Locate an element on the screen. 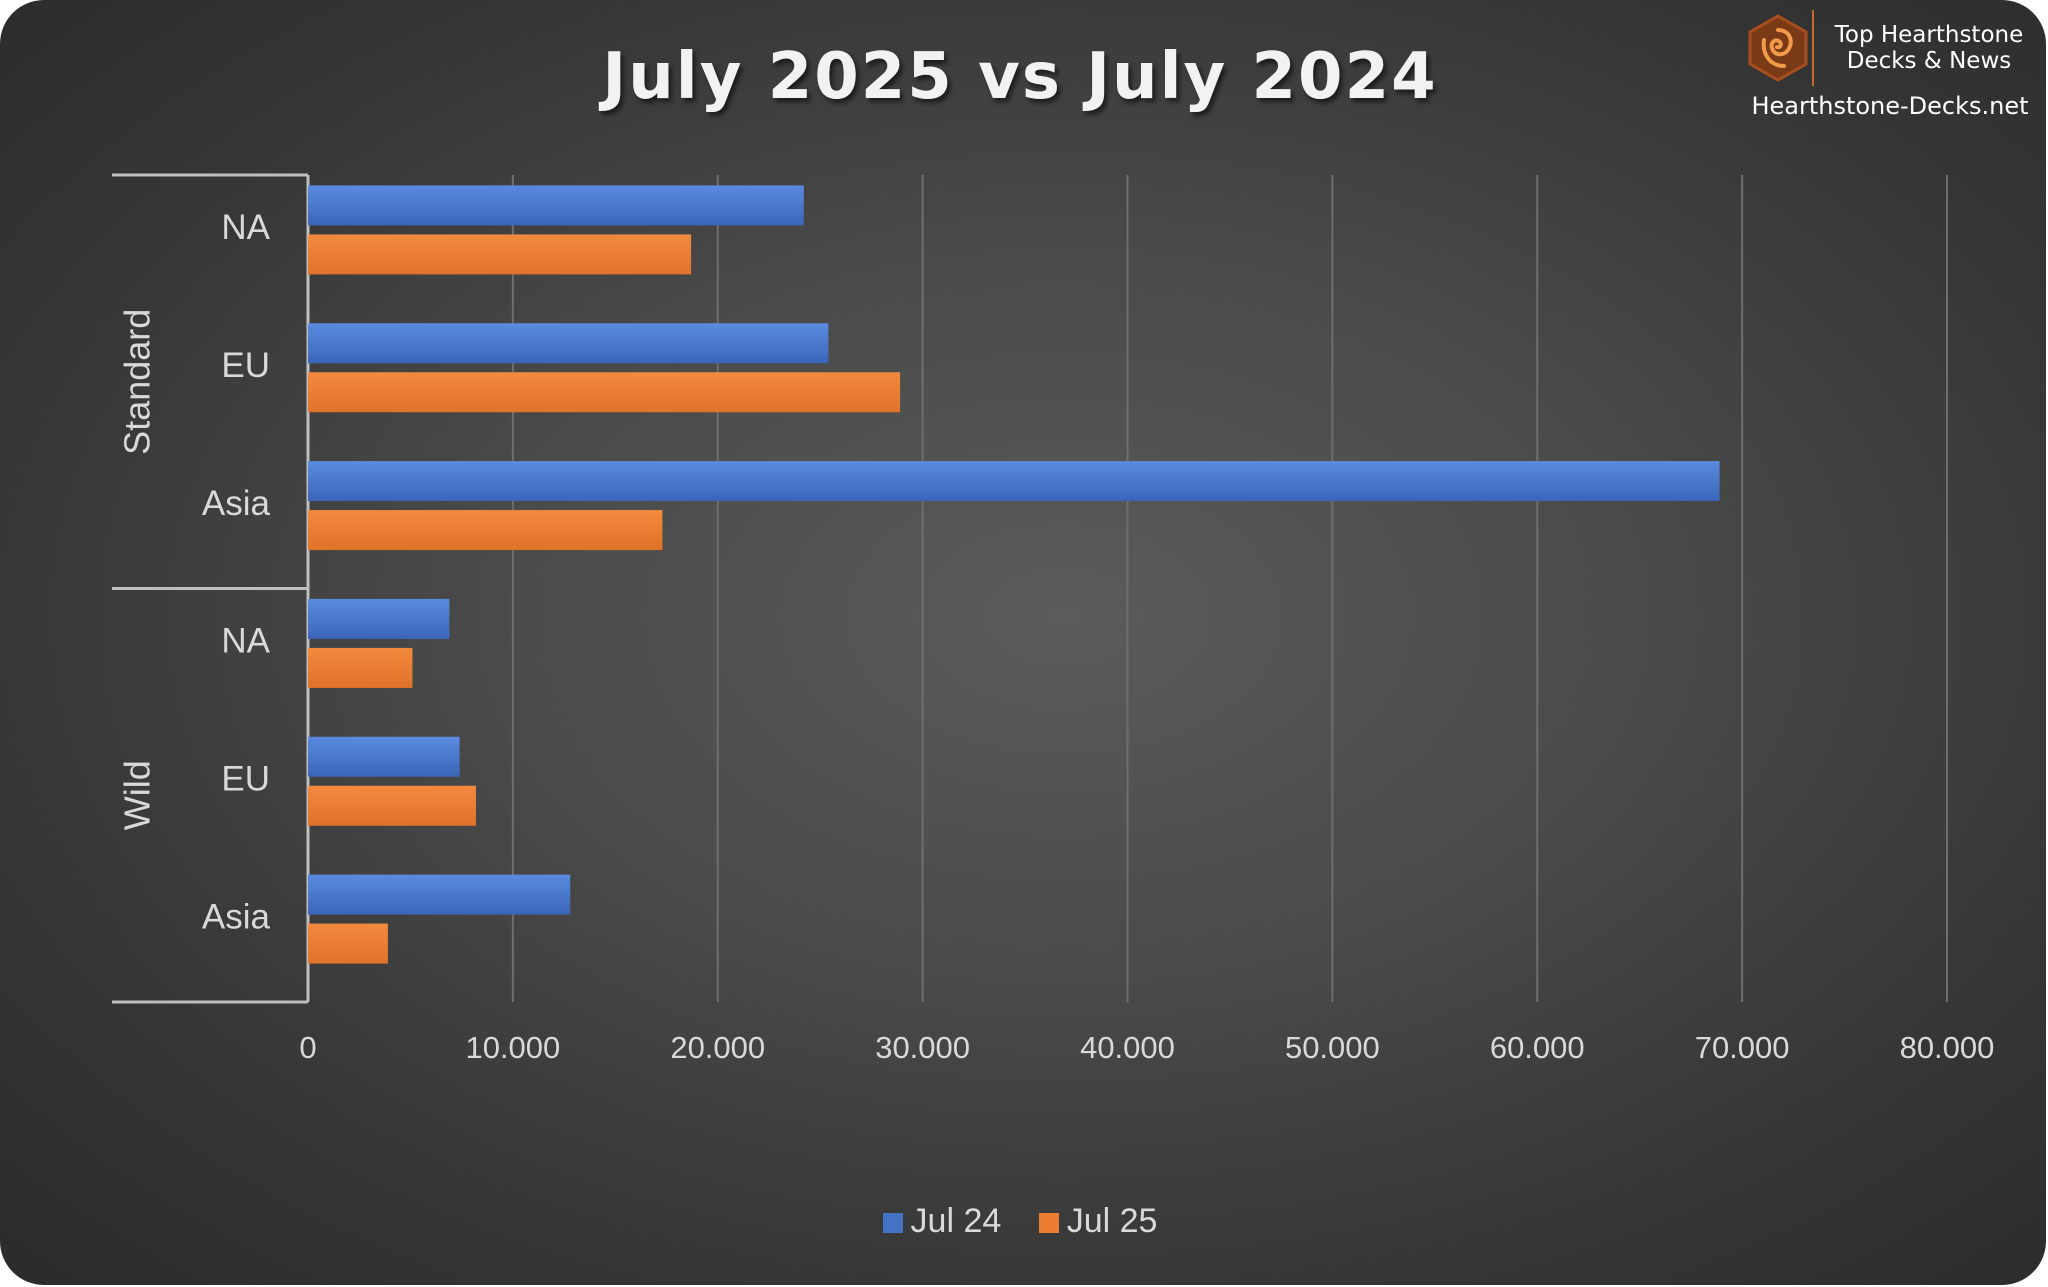  logo-tagline-line2: Decks & News is located at coordinates (1929, 61).